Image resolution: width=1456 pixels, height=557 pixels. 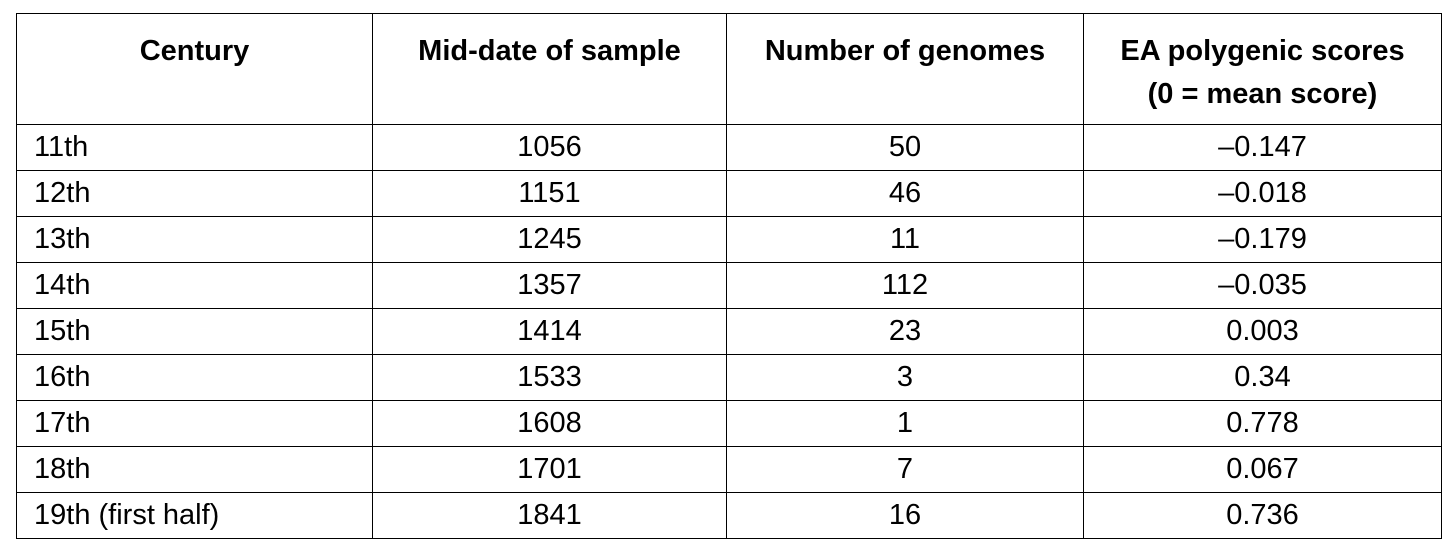 What do you see at coordinates (549, 377) in the screenshot?
I see `mid-date-cell: 1533` at bounding box center [549, 377].